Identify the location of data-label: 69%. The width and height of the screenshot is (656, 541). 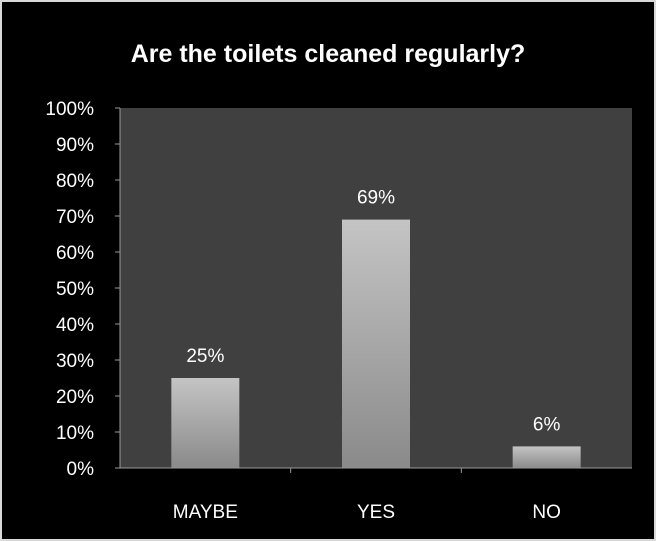
(376, 198).